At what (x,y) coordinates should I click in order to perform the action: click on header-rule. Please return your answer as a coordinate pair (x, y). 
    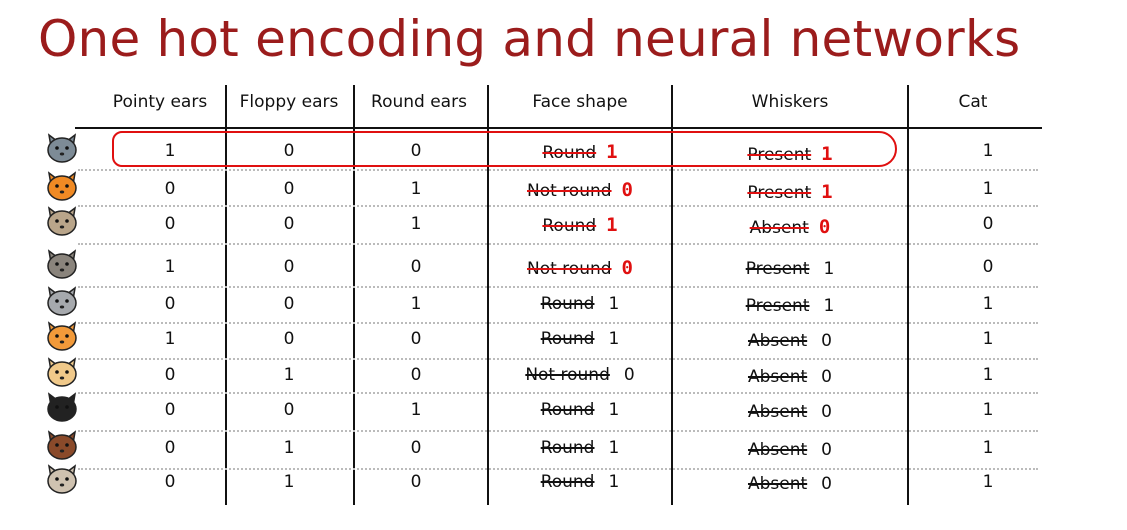
    Looking at the image, I should click on (558, 128).